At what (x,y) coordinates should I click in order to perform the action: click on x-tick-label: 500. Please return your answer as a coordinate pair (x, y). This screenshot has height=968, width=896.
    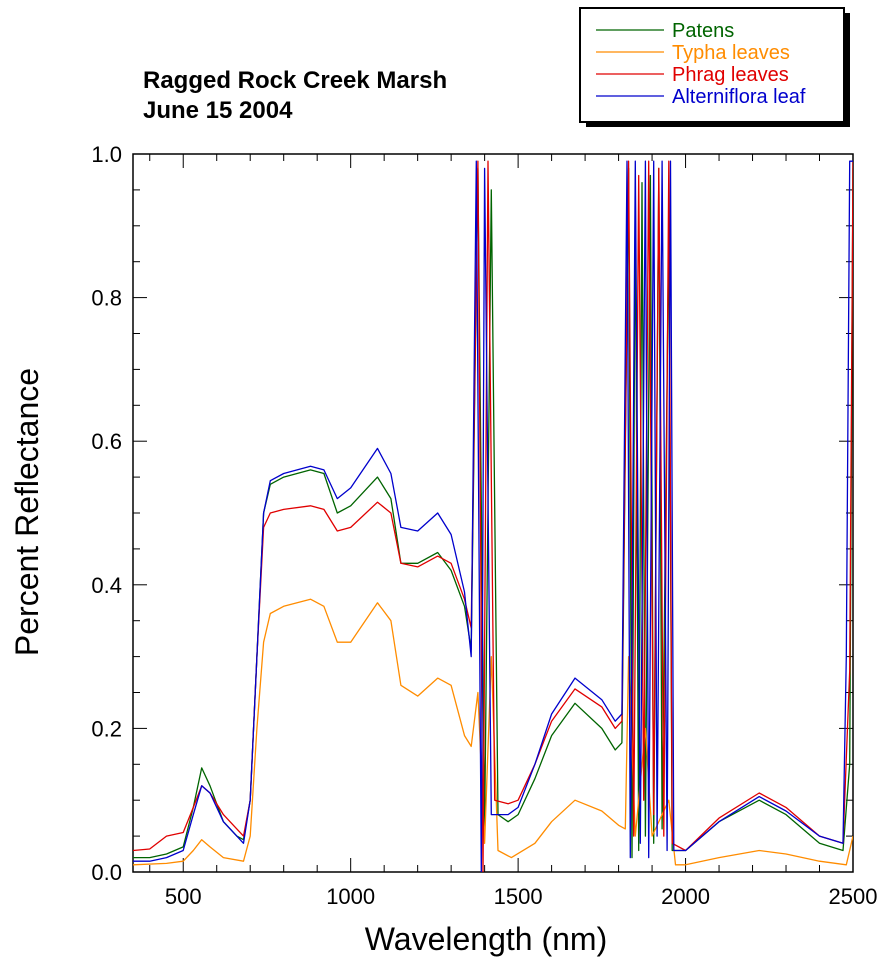
    Looking at the image, I should click on (183, 896).